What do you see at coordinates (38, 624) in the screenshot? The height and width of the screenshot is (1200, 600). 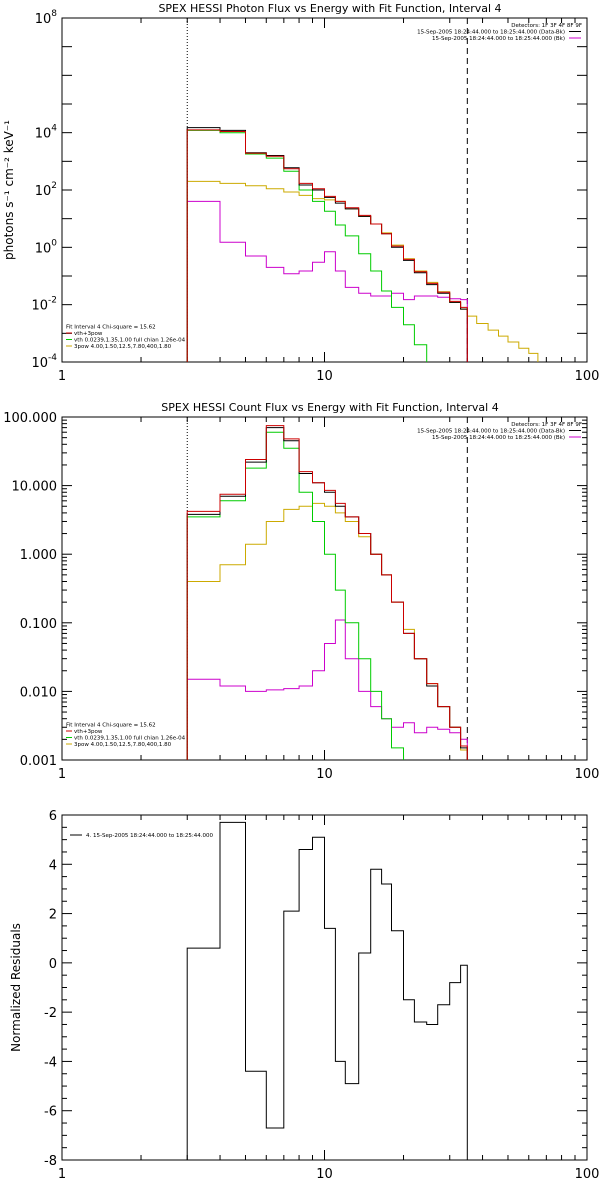 I see `y-tick-label: 0.100` at bounding box center [38, 624].